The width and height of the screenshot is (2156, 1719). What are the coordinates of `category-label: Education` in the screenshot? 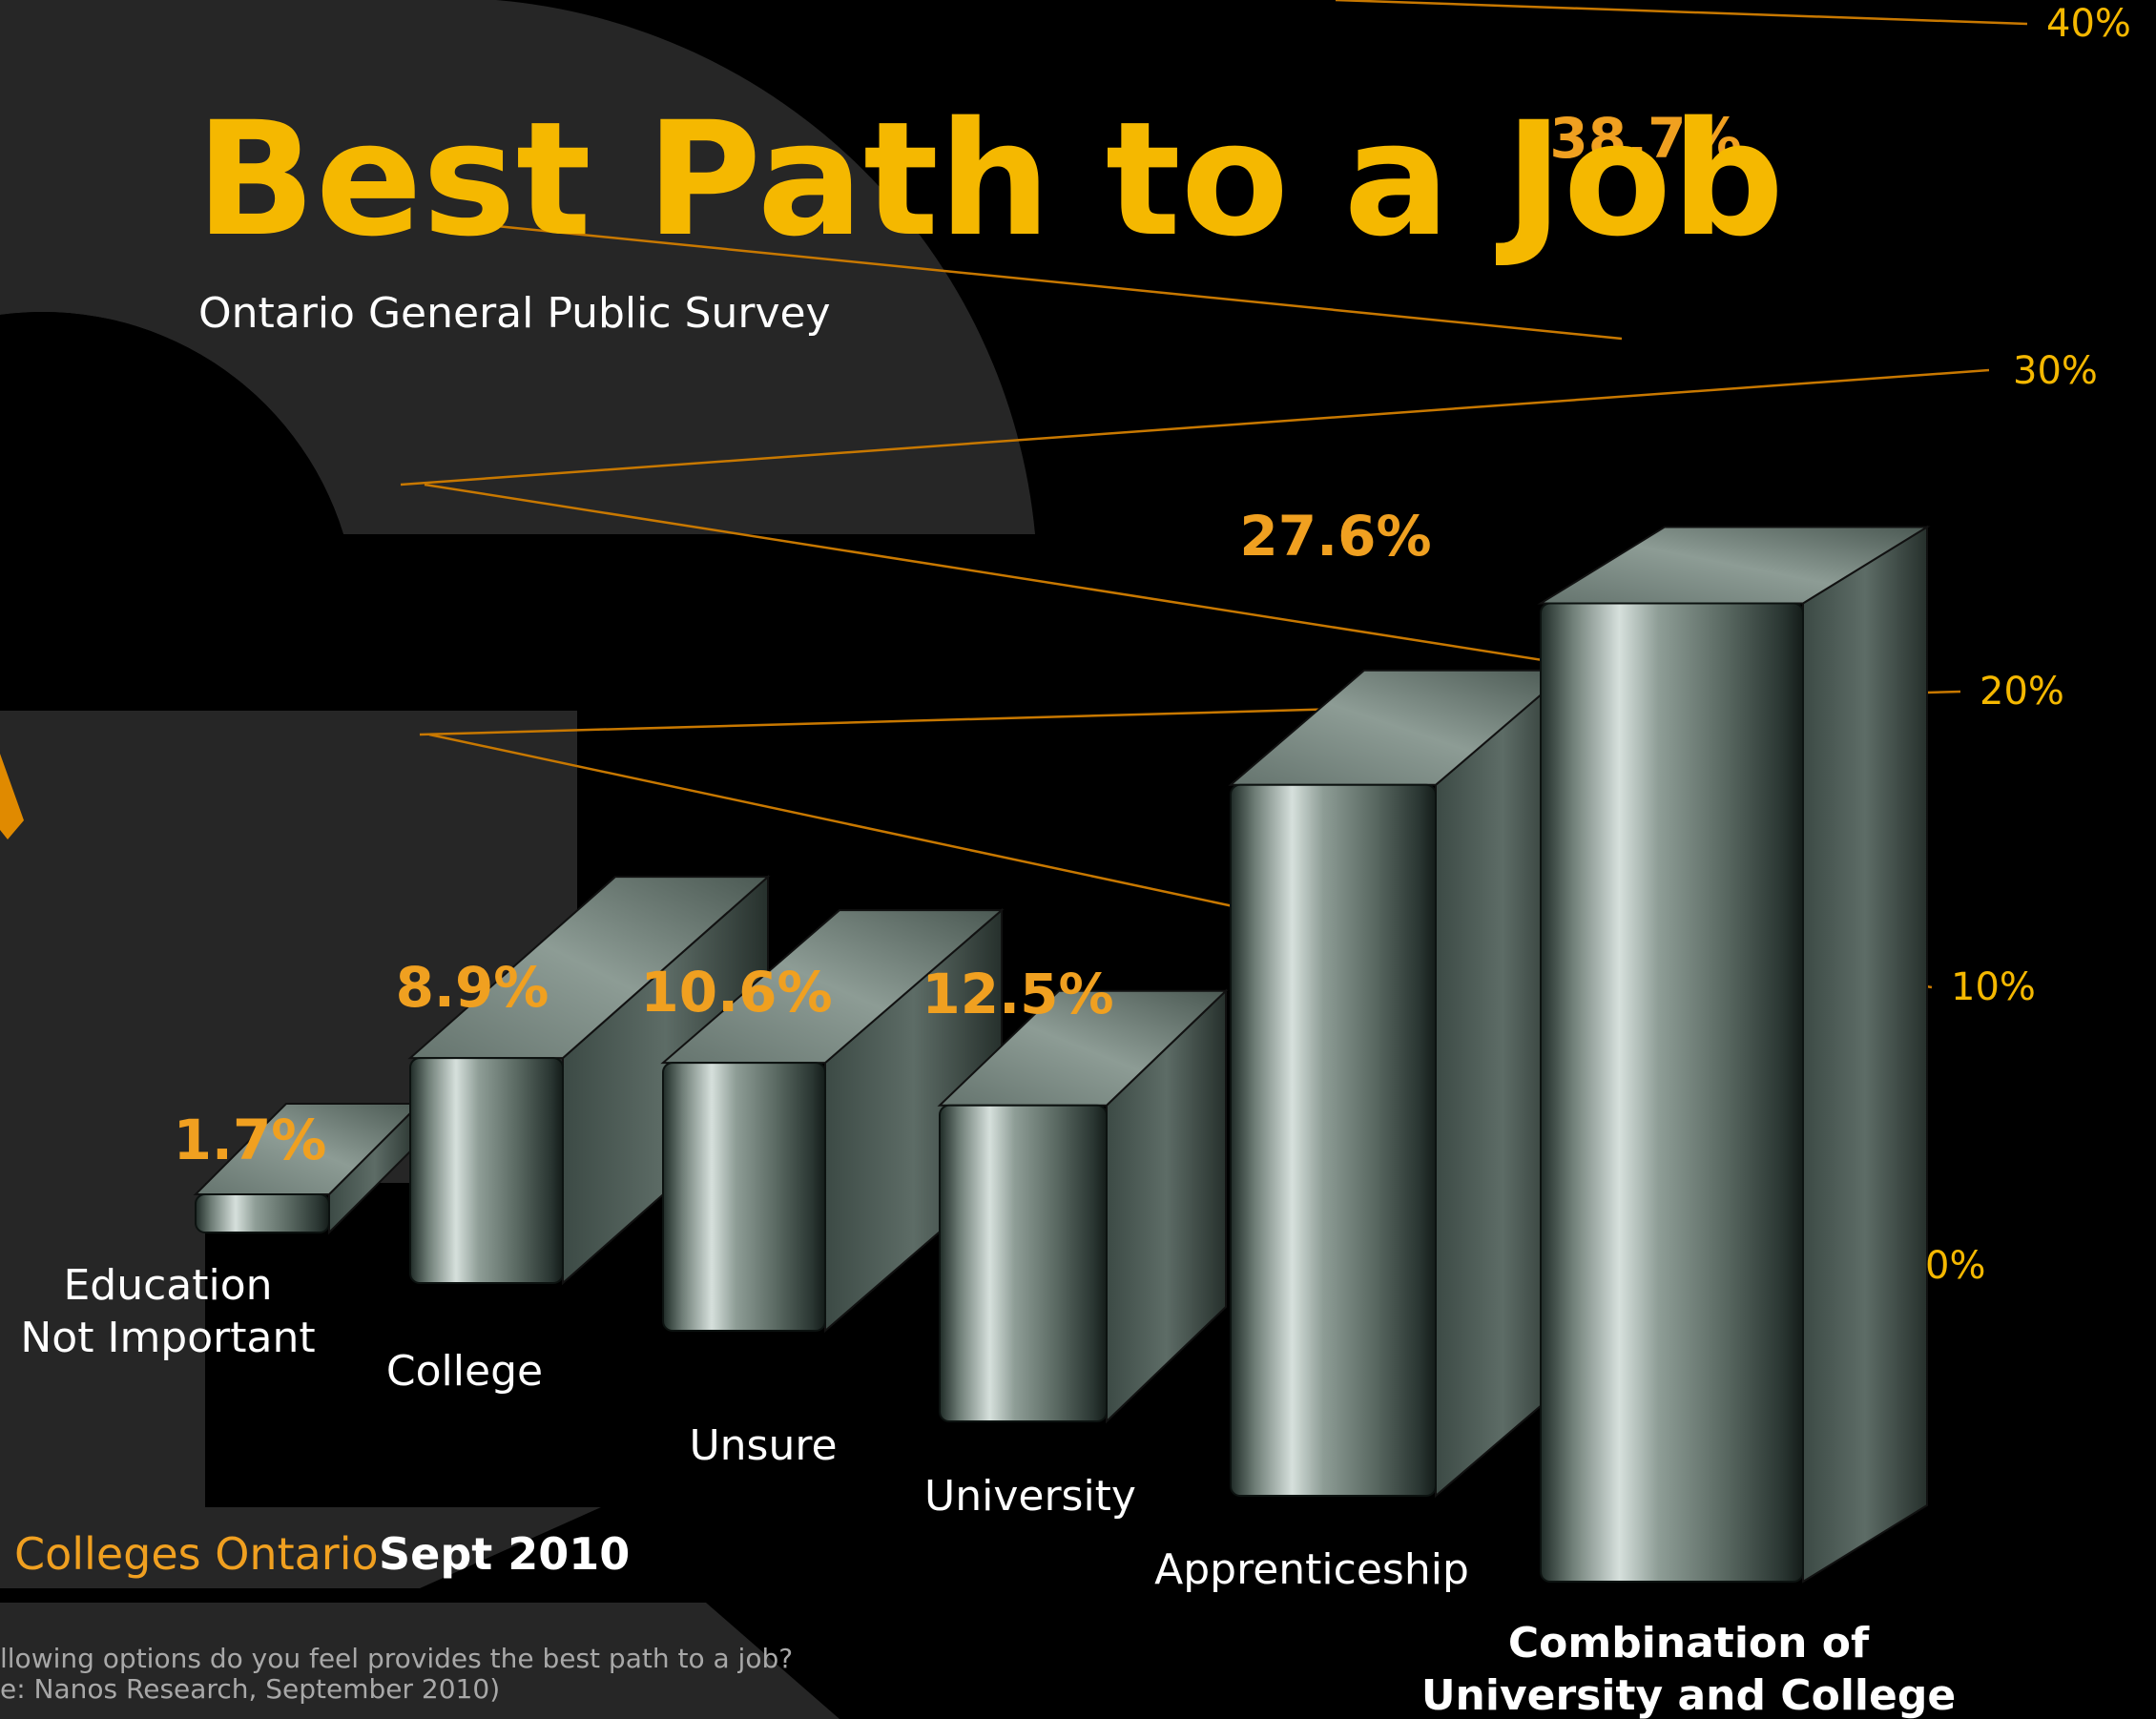 It's located at (167, 1285).